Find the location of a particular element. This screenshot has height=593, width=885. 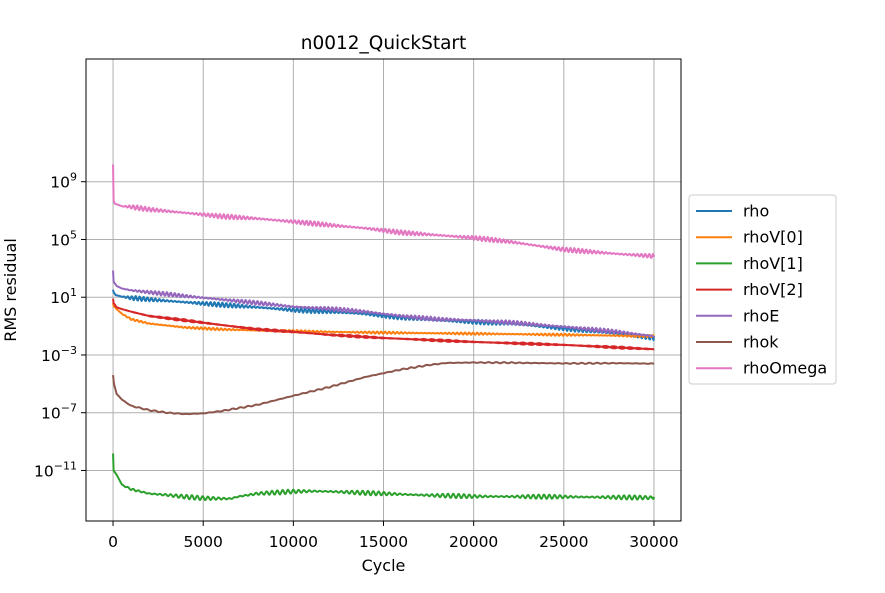

x-tick-label: 30000 is located at coordinates (653, 542).